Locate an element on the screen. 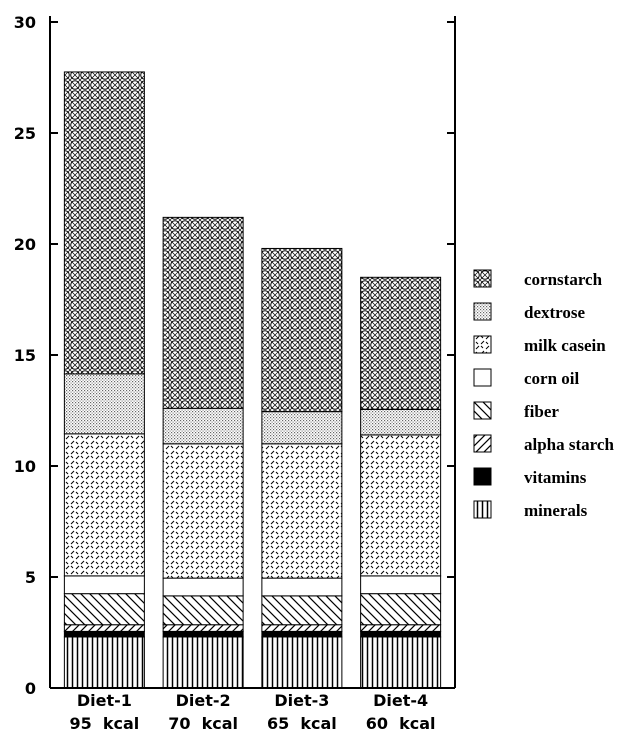 The height and width of the screenshot is (737, 634). legend-label: dextrose is located at coordinates (555, 312).